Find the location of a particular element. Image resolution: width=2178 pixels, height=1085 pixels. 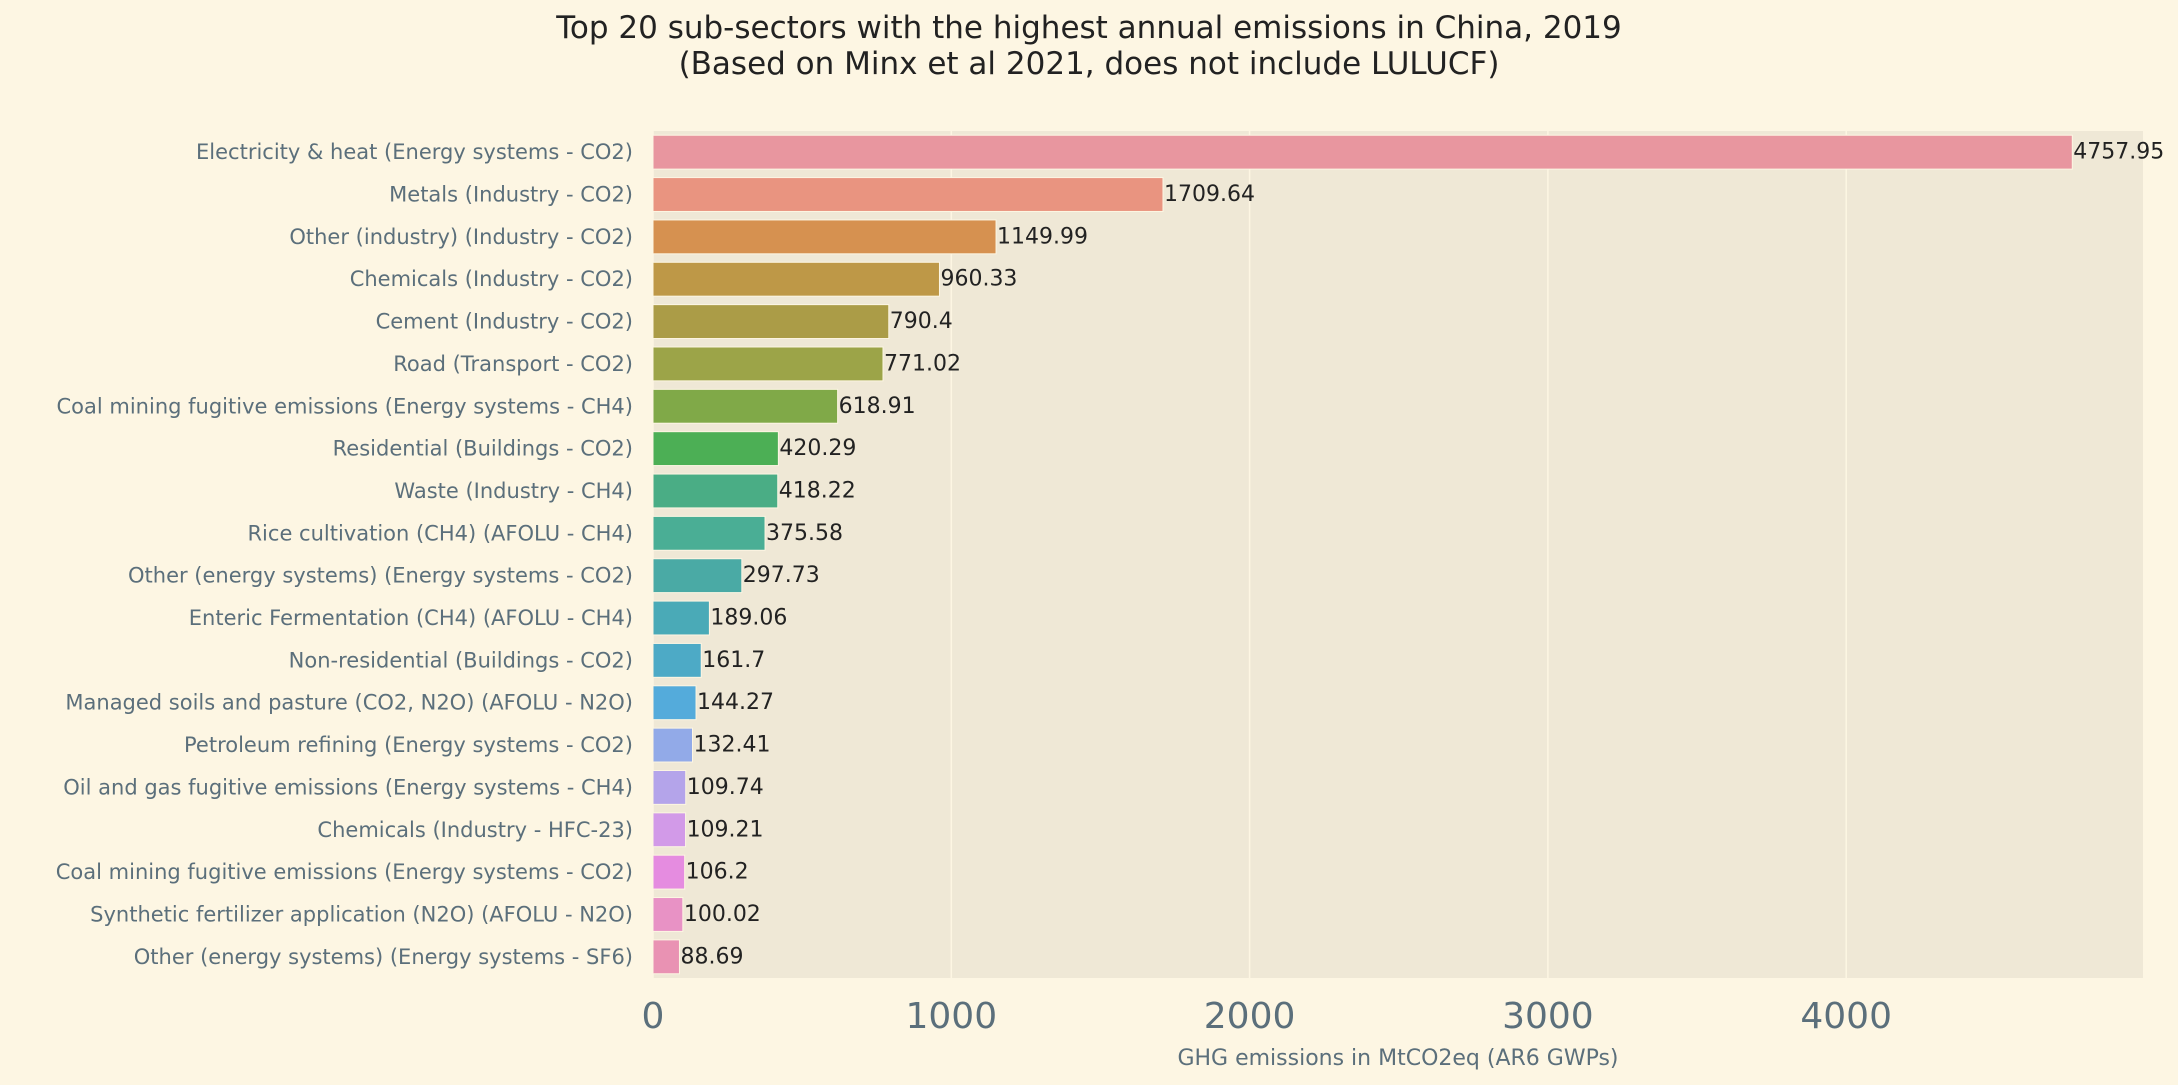

category-label: Chemicals (Industry - HFC-23) is located at coordinates (475, 830).